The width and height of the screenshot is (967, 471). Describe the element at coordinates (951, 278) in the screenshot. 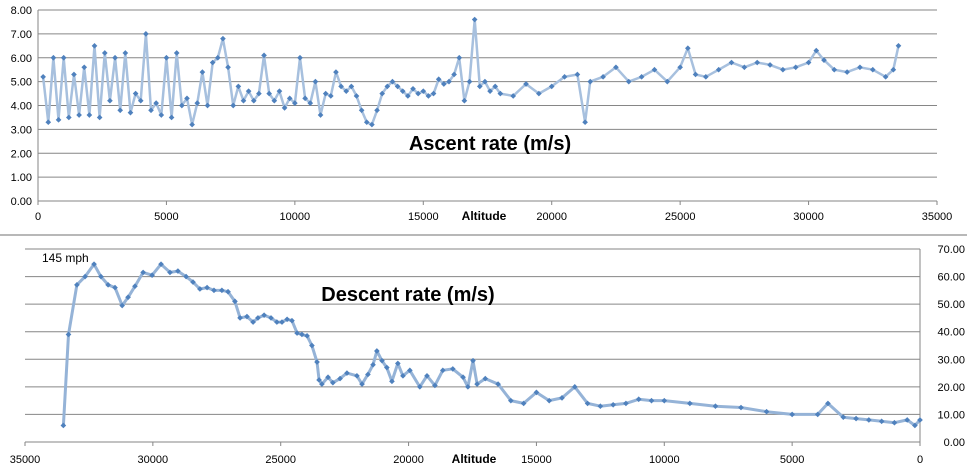

I see `y-tick-label: 60.00` at that location.